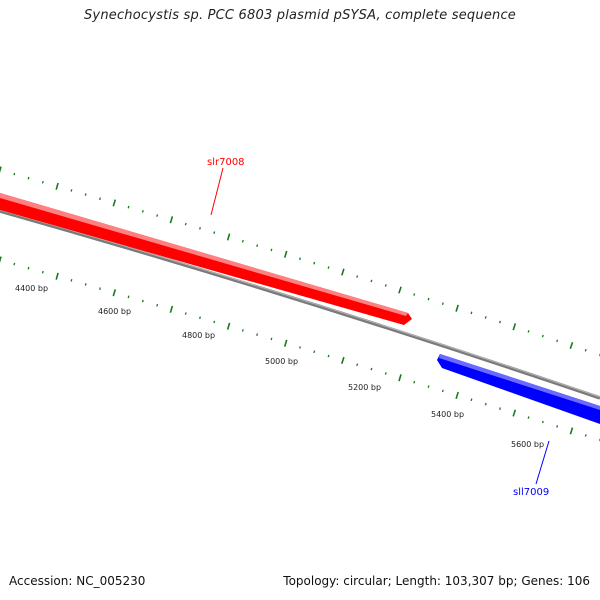  I want to click on scale-label: 5000 bp, so click(281, 361).